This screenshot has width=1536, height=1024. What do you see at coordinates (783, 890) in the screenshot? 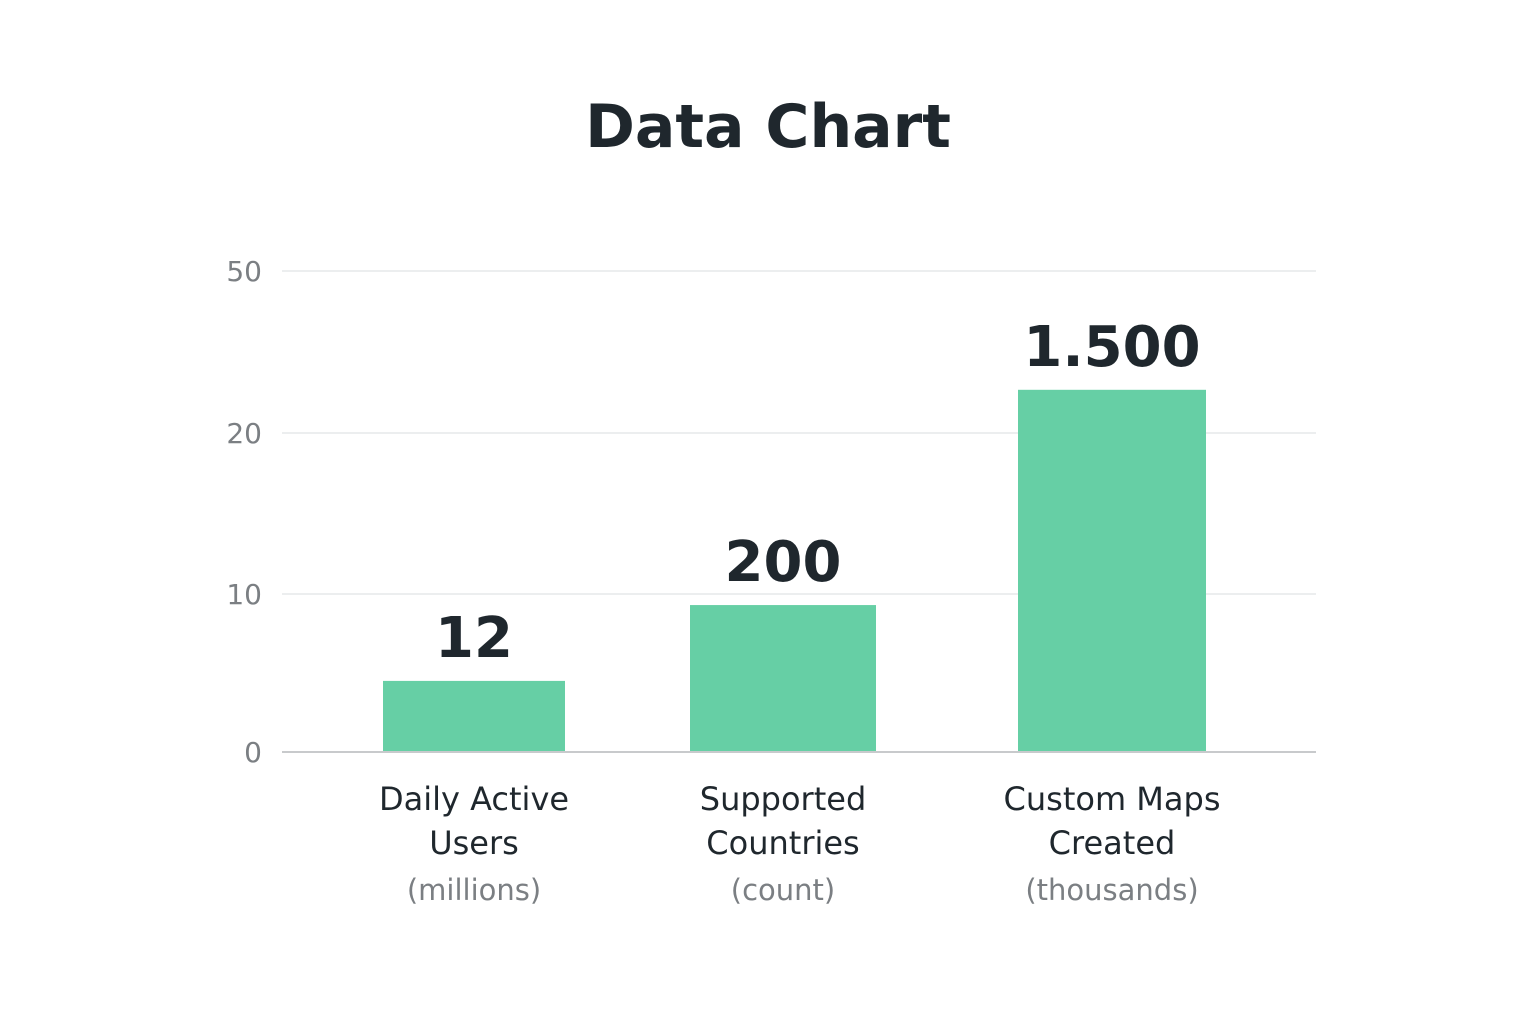
I see `category-unit-label: (count)` at bounding box center [783, 890].